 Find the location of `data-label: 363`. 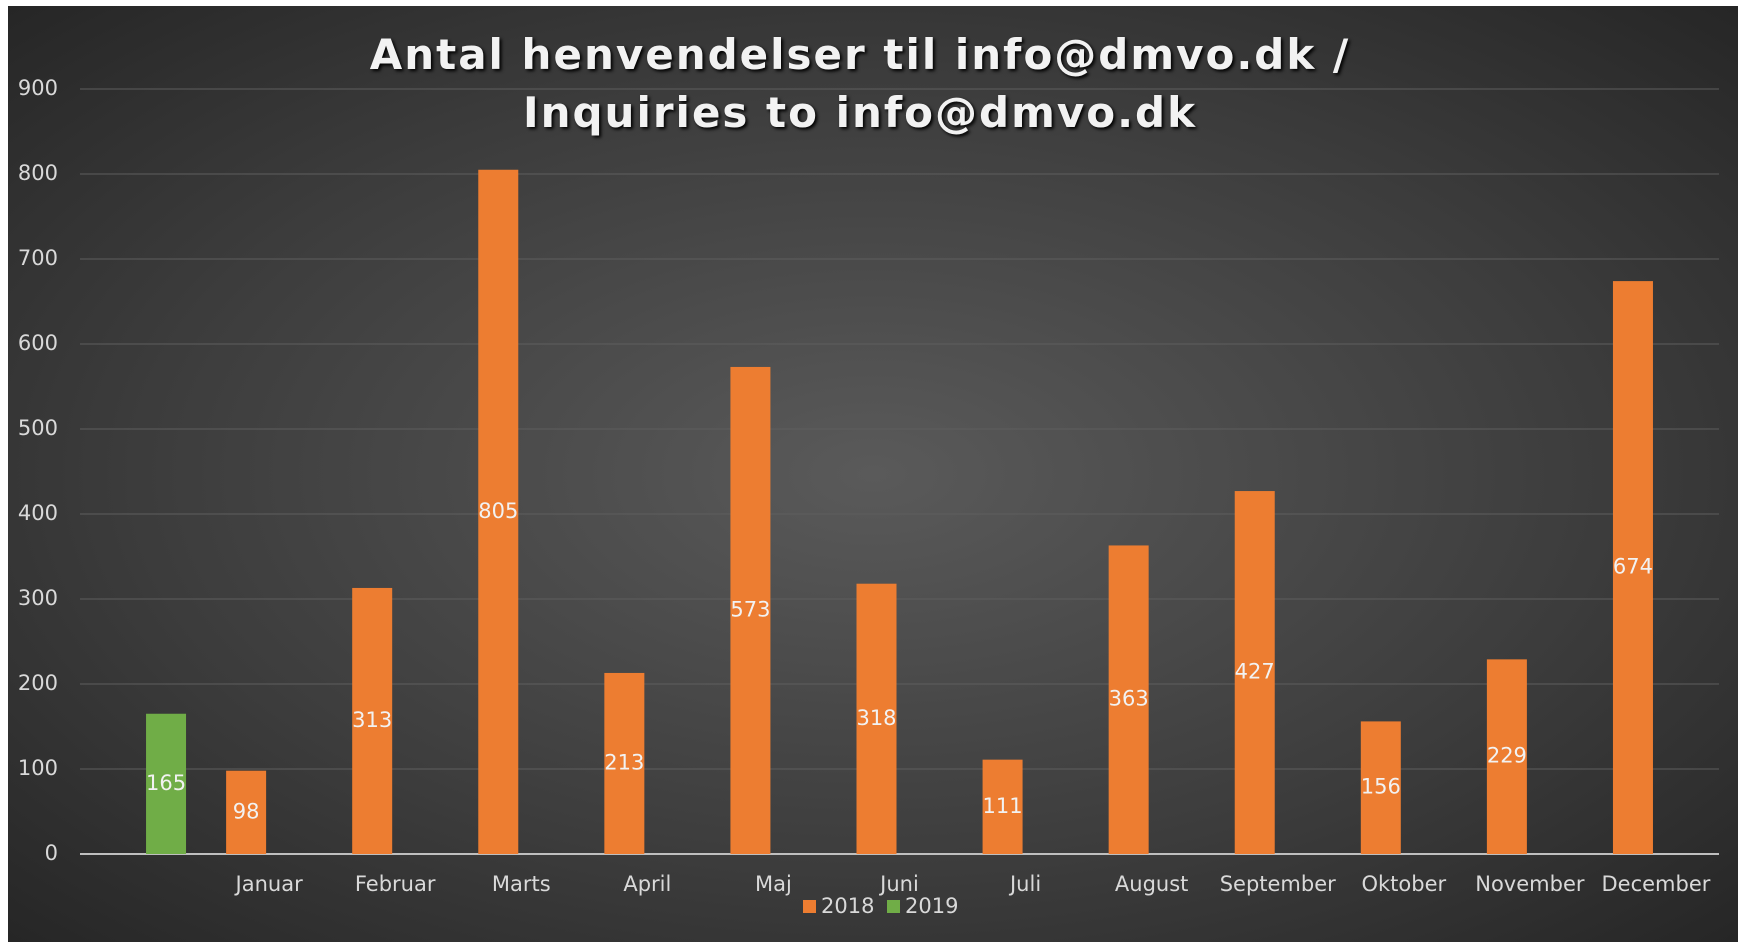

data-label: 363 is located at coordinates (1129, 699).